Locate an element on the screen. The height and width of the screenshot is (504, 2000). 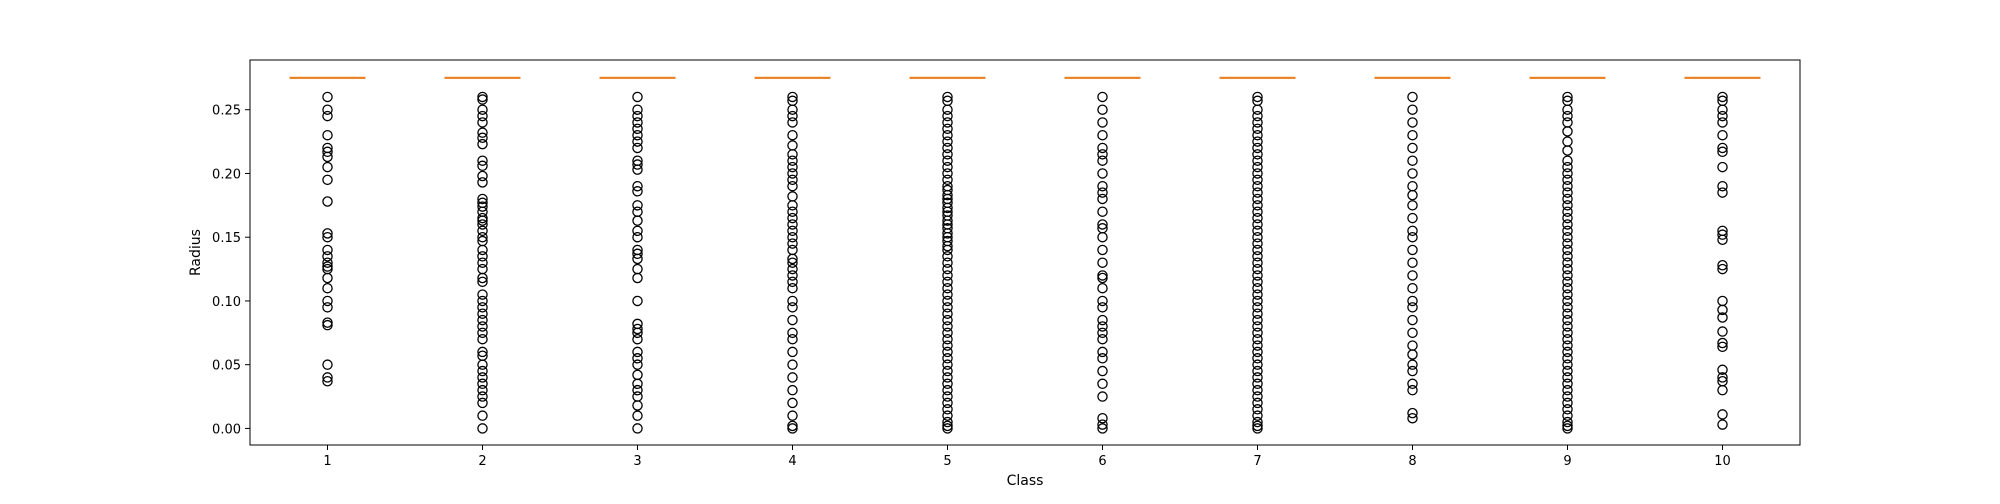
x-tick-label: 3 is located at coordinates (637, 461).